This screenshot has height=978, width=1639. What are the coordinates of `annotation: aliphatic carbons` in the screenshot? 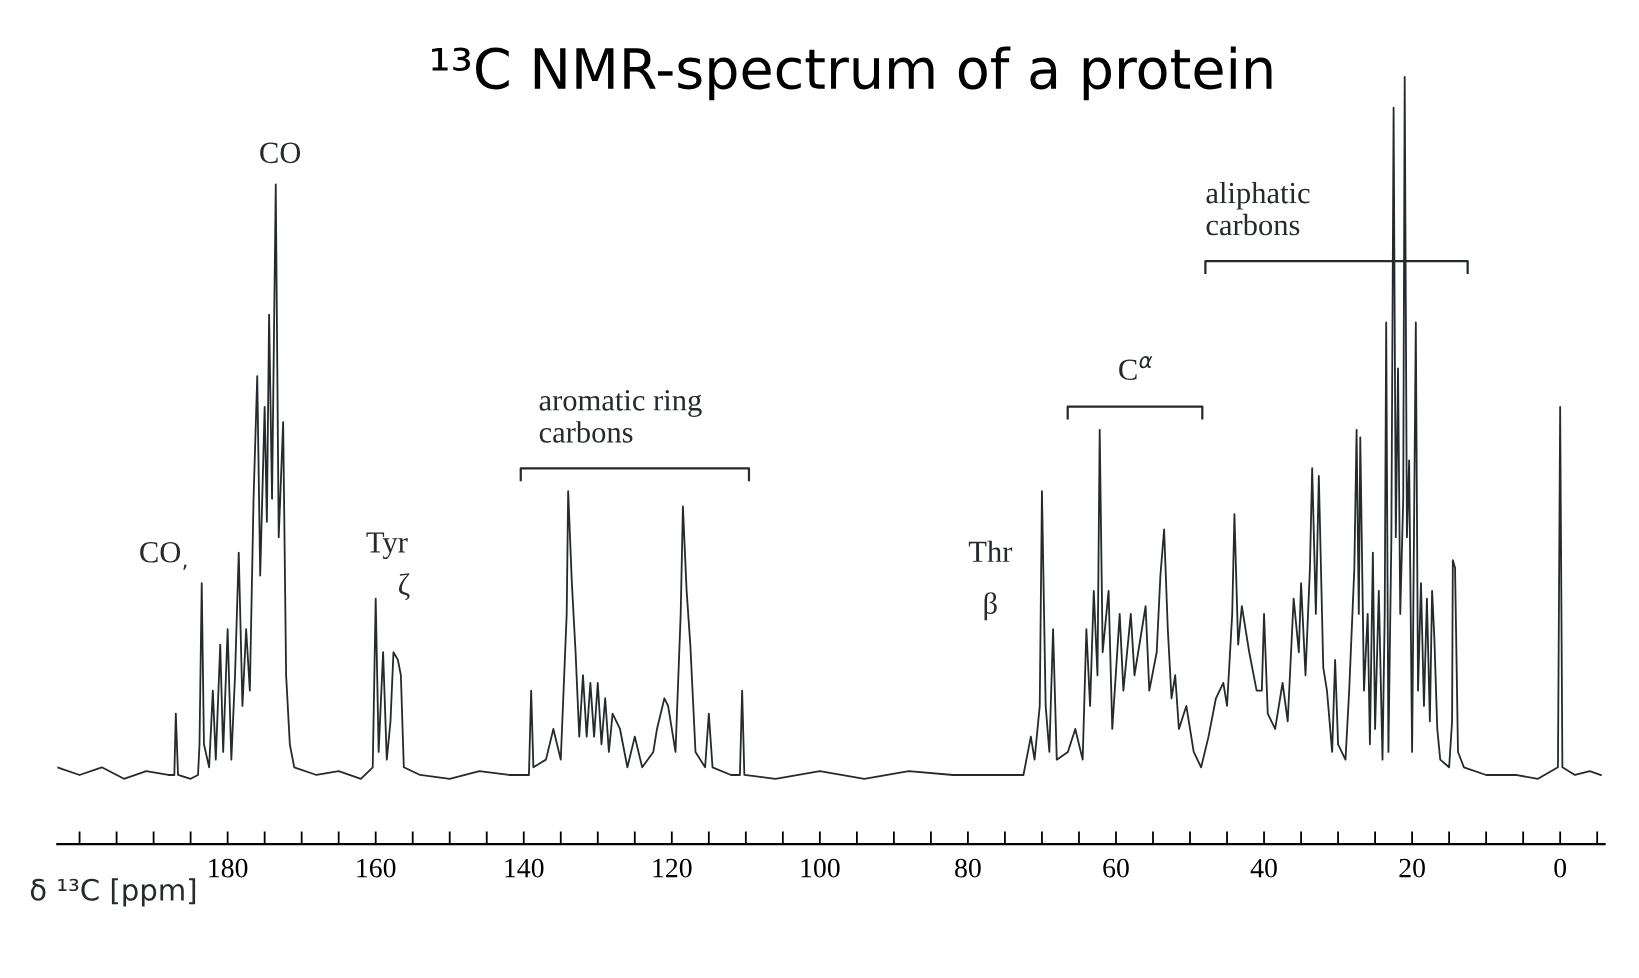 It's located at (1258, 208).